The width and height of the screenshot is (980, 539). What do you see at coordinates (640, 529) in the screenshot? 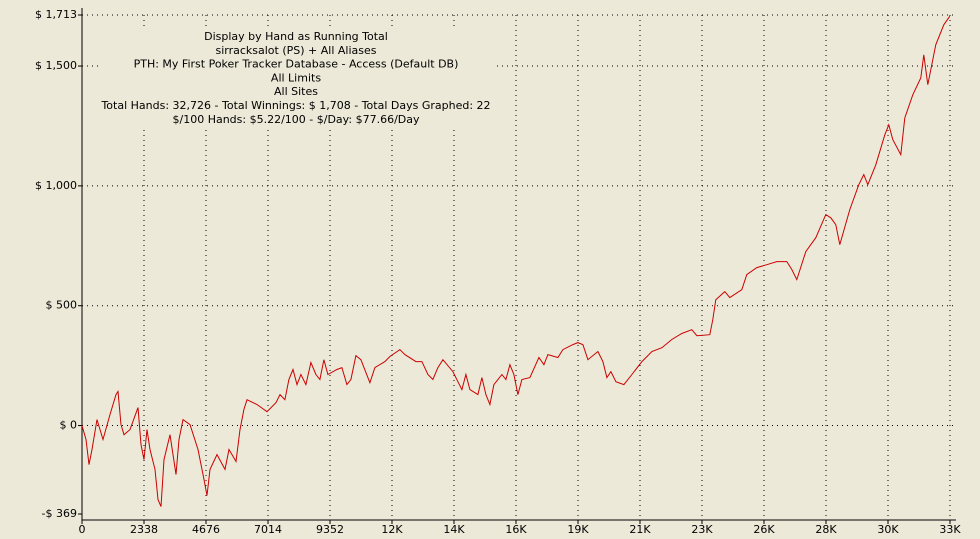
I see `x-tick-label: 21K` at bounding box center [640, 529].